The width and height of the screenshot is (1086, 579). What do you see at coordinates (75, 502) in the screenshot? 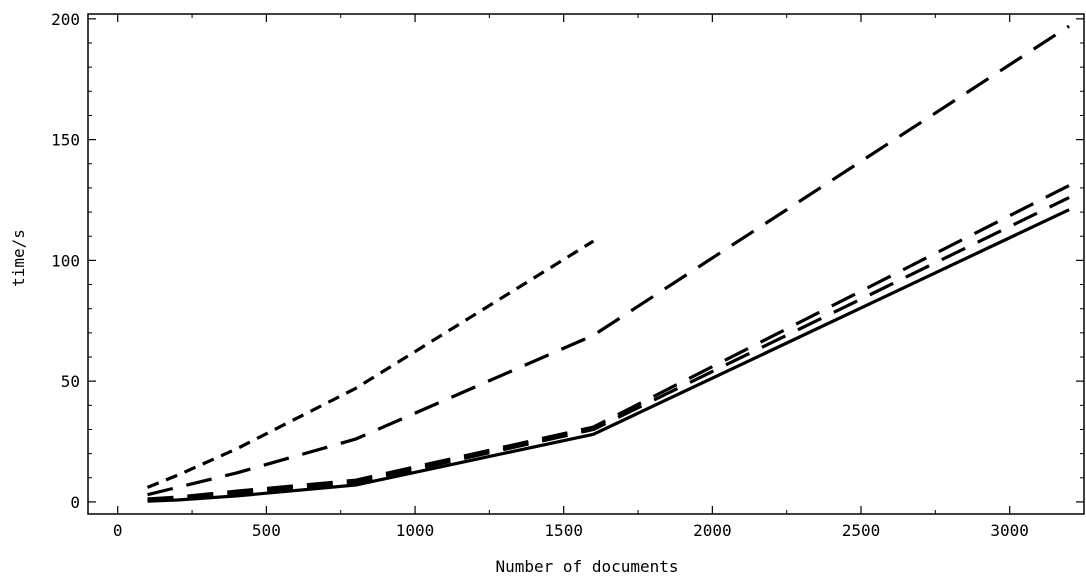
I see `y-tick-label: 0` at bounding box center [75, 502].